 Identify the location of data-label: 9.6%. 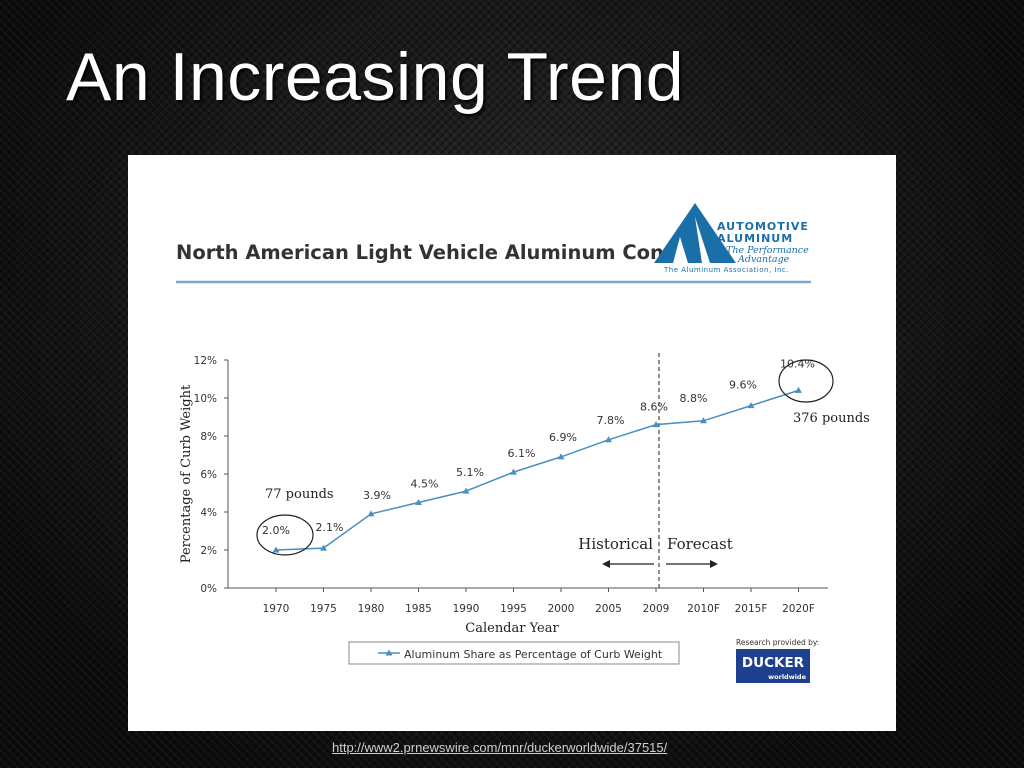
(743, 385).